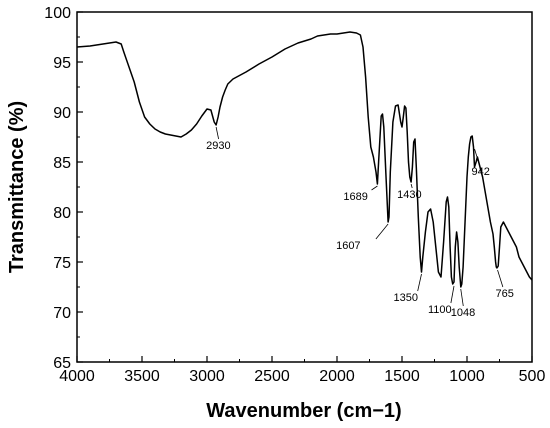 This screenshot has height=428, width=550. Describe the element at coordinates (63, 188) in the screenshot. I see `y-axis: 65 70 75 80 85 90 95 100` at that location.